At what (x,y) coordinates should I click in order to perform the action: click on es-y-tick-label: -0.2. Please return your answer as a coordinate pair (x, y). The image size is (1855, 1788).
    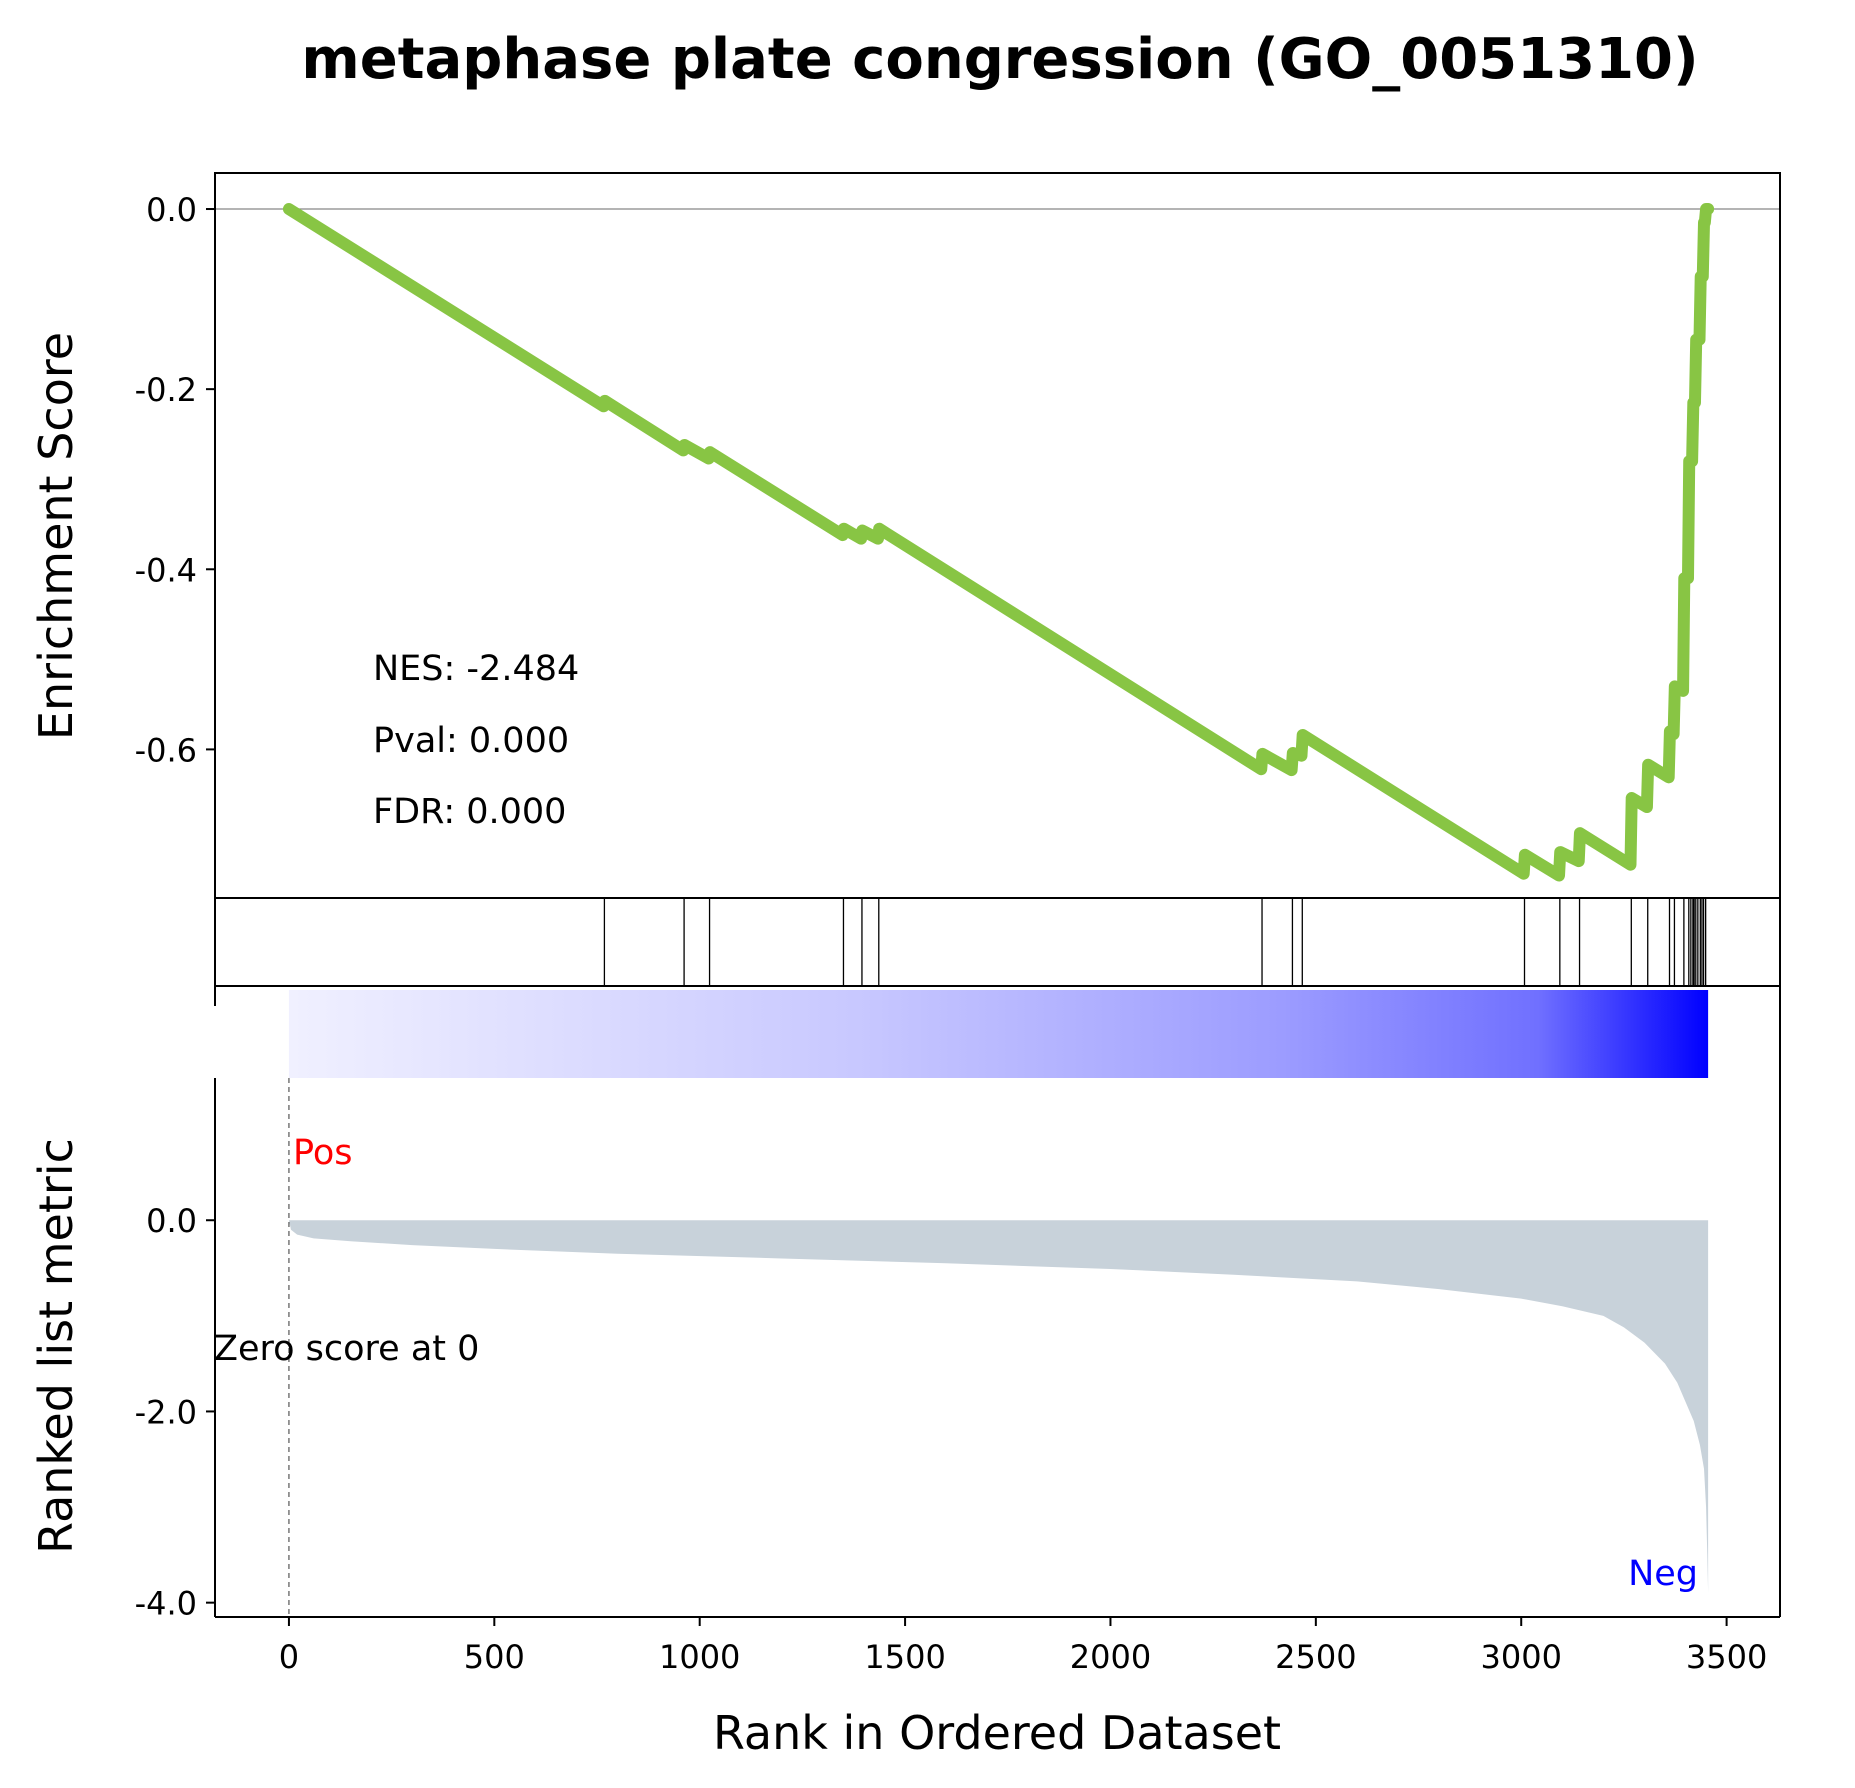
    Looking at the image, I should click on (166, 390).